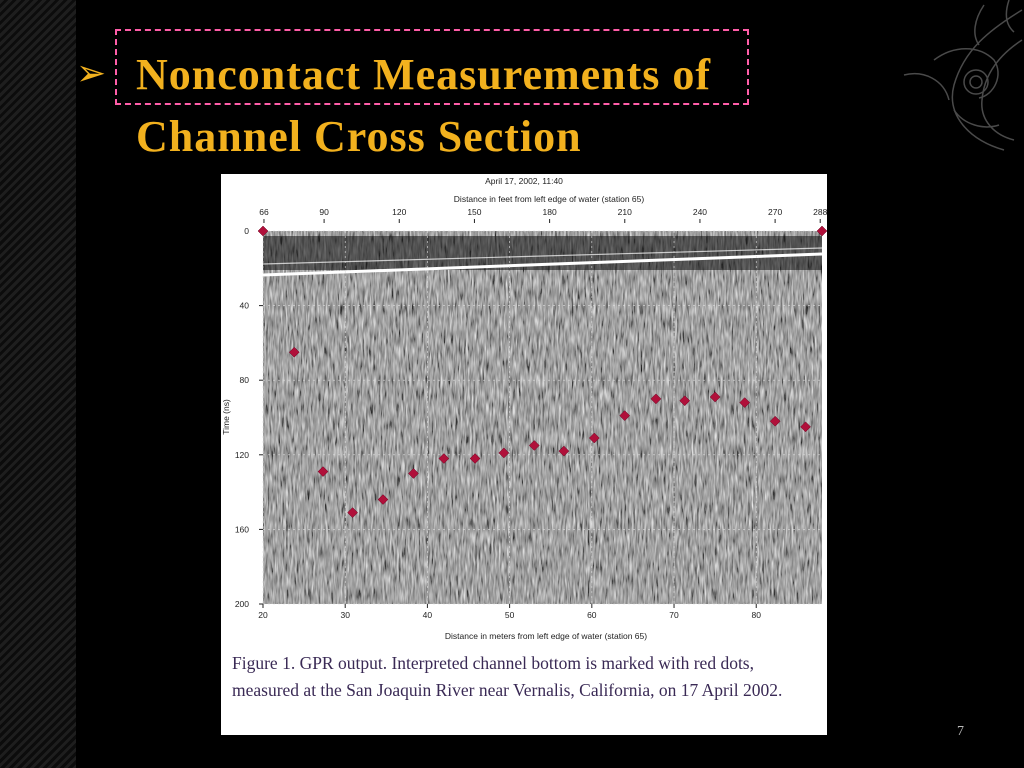 Image resolution: width=1024 pixels, height=768 pixels. Describe the element at coordinates (775, 212) in the screenshot. I see `top-tick-label: 270` at that location.